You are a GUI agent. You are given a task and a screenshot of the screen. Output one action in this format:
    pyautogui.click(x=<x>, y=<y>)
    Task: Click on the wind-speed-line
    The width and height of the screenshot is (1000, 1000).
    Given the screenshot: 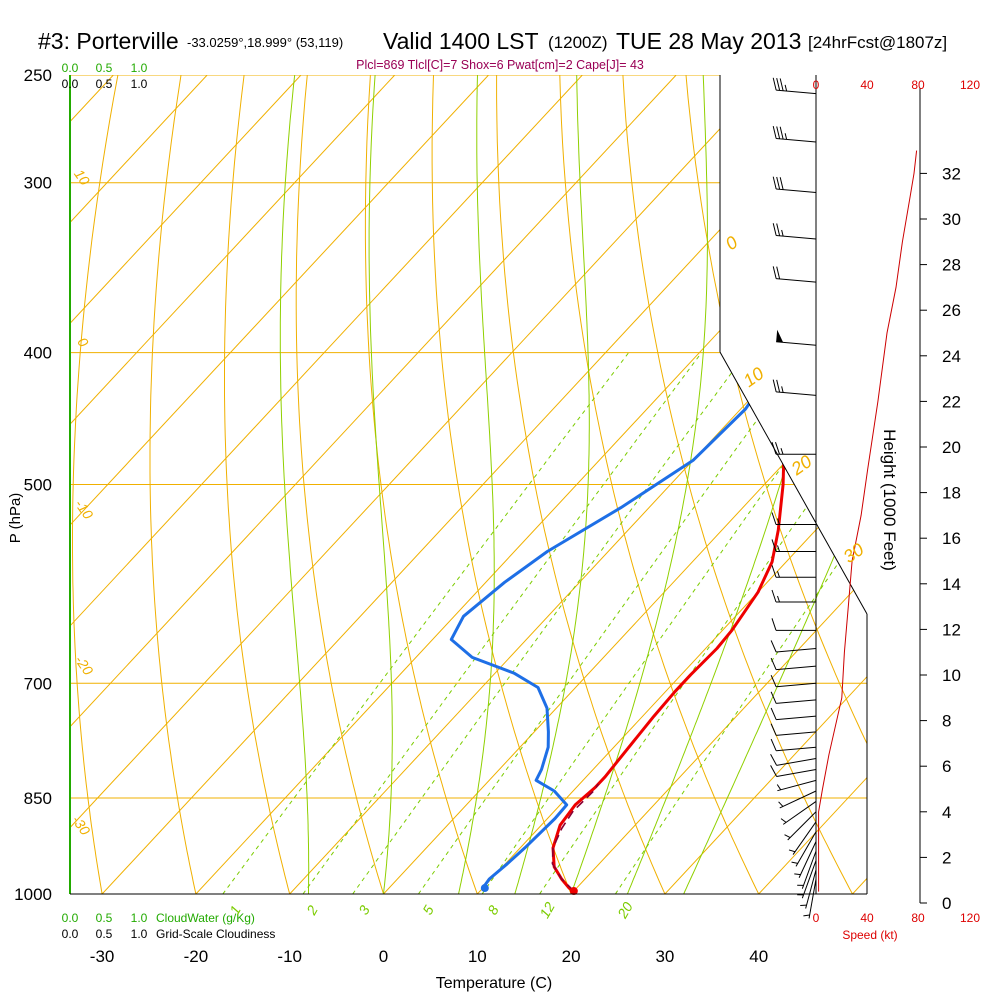 What is the action you would take?
    pyautogui.click(x=868, y=521)
    